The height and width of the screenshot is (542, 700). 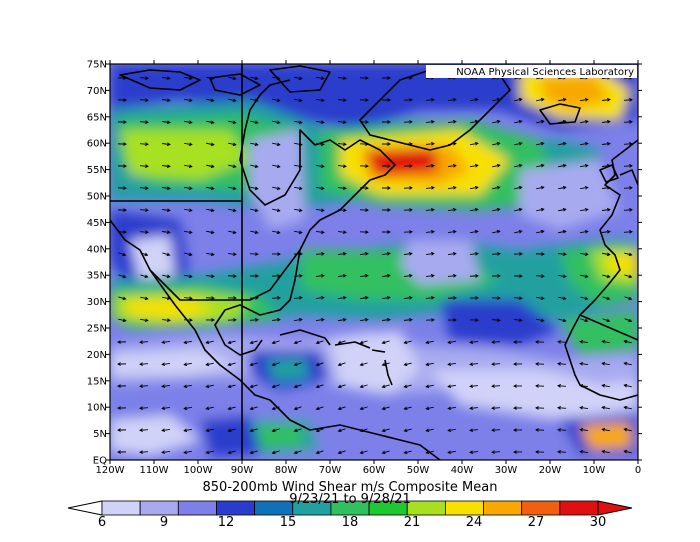 What do you see at coordinates (97, 197) in the screenshot?
I see `lat-tick-label: 50N` at bounding box center [97, 197].